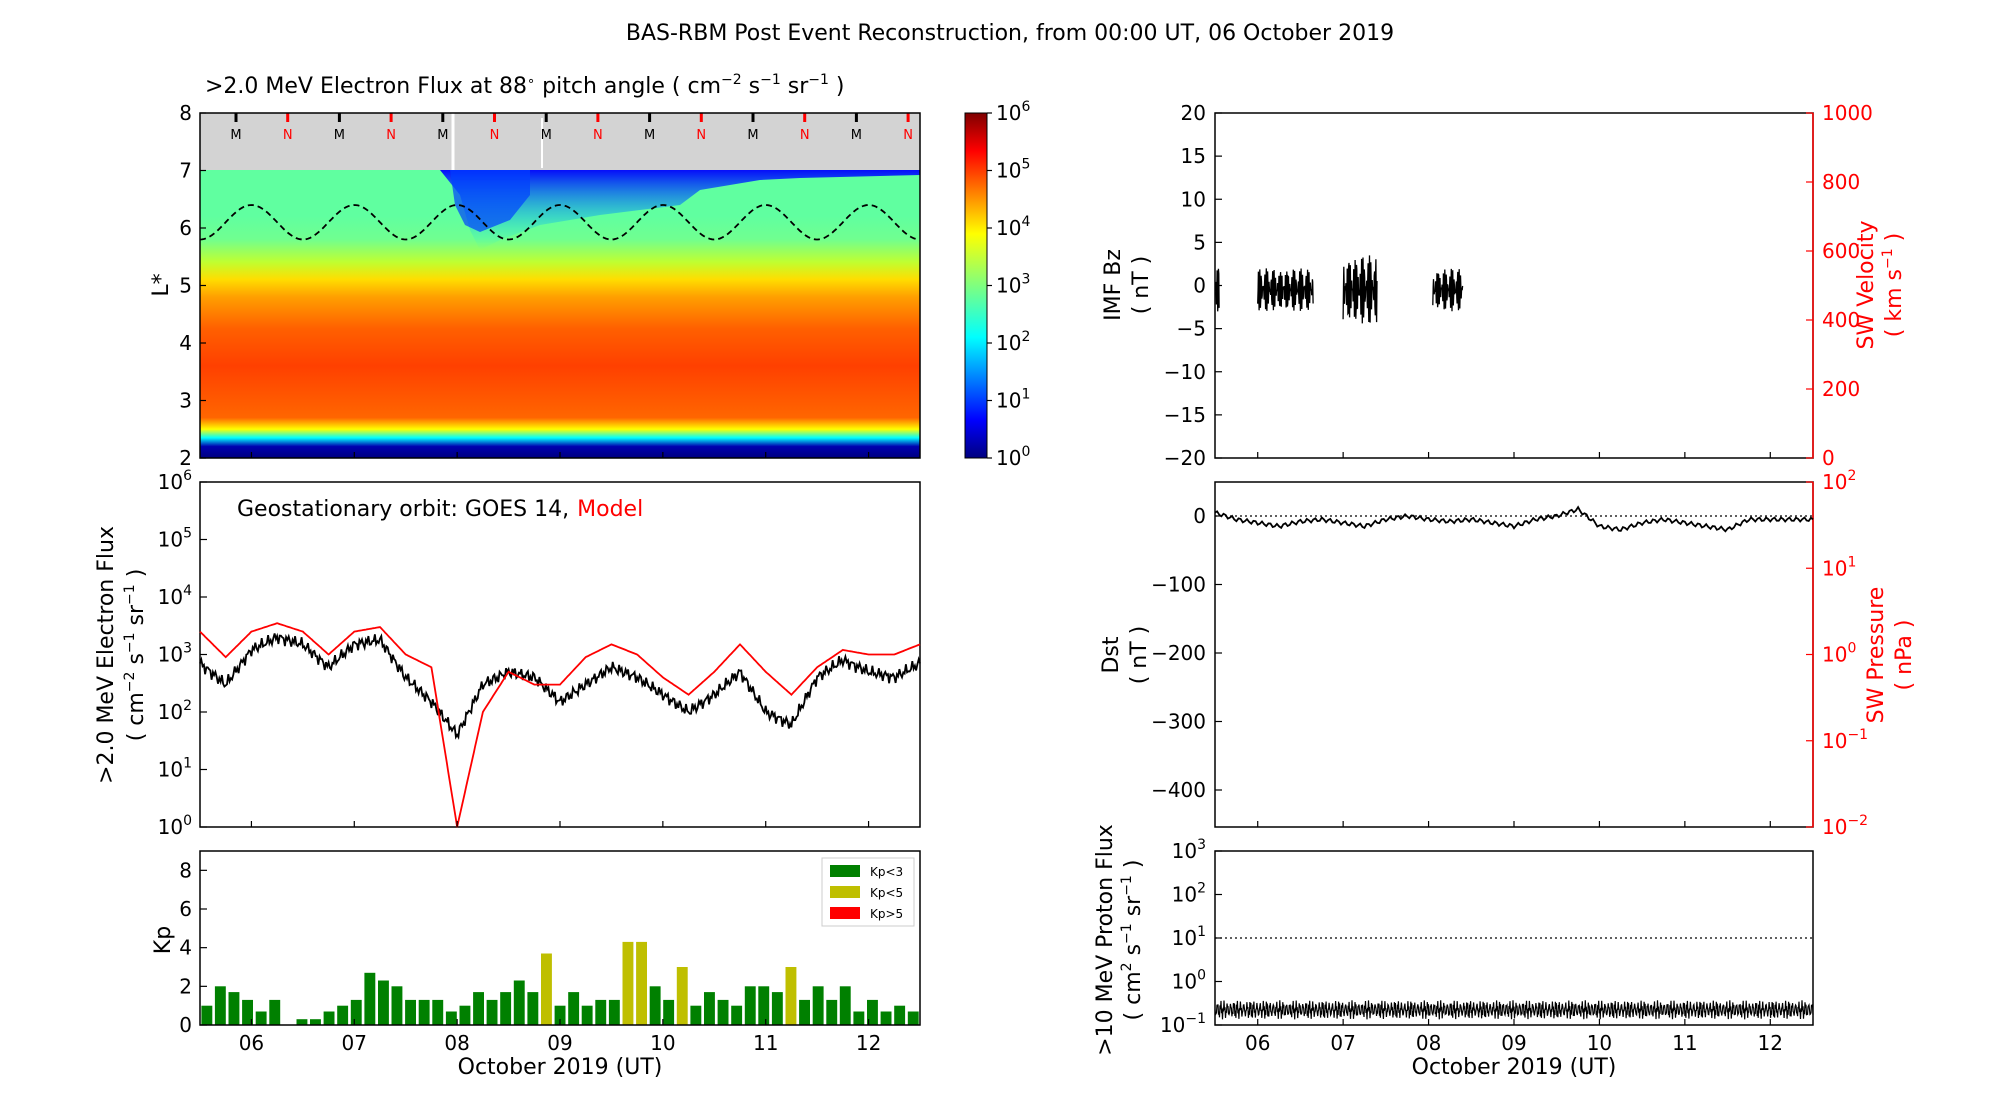  I want to click on dst-ylabel-line2: ( nT ), so click(1139, 655).